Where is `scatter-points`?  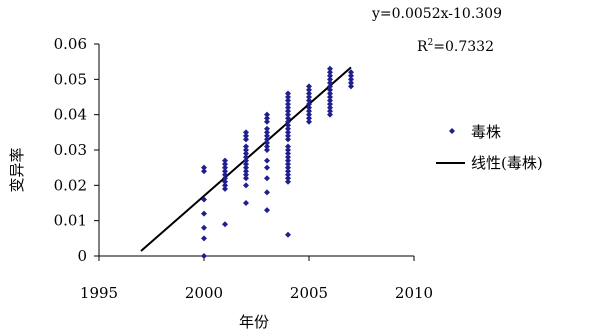
scatter-points is located at coordinates (277, 162).